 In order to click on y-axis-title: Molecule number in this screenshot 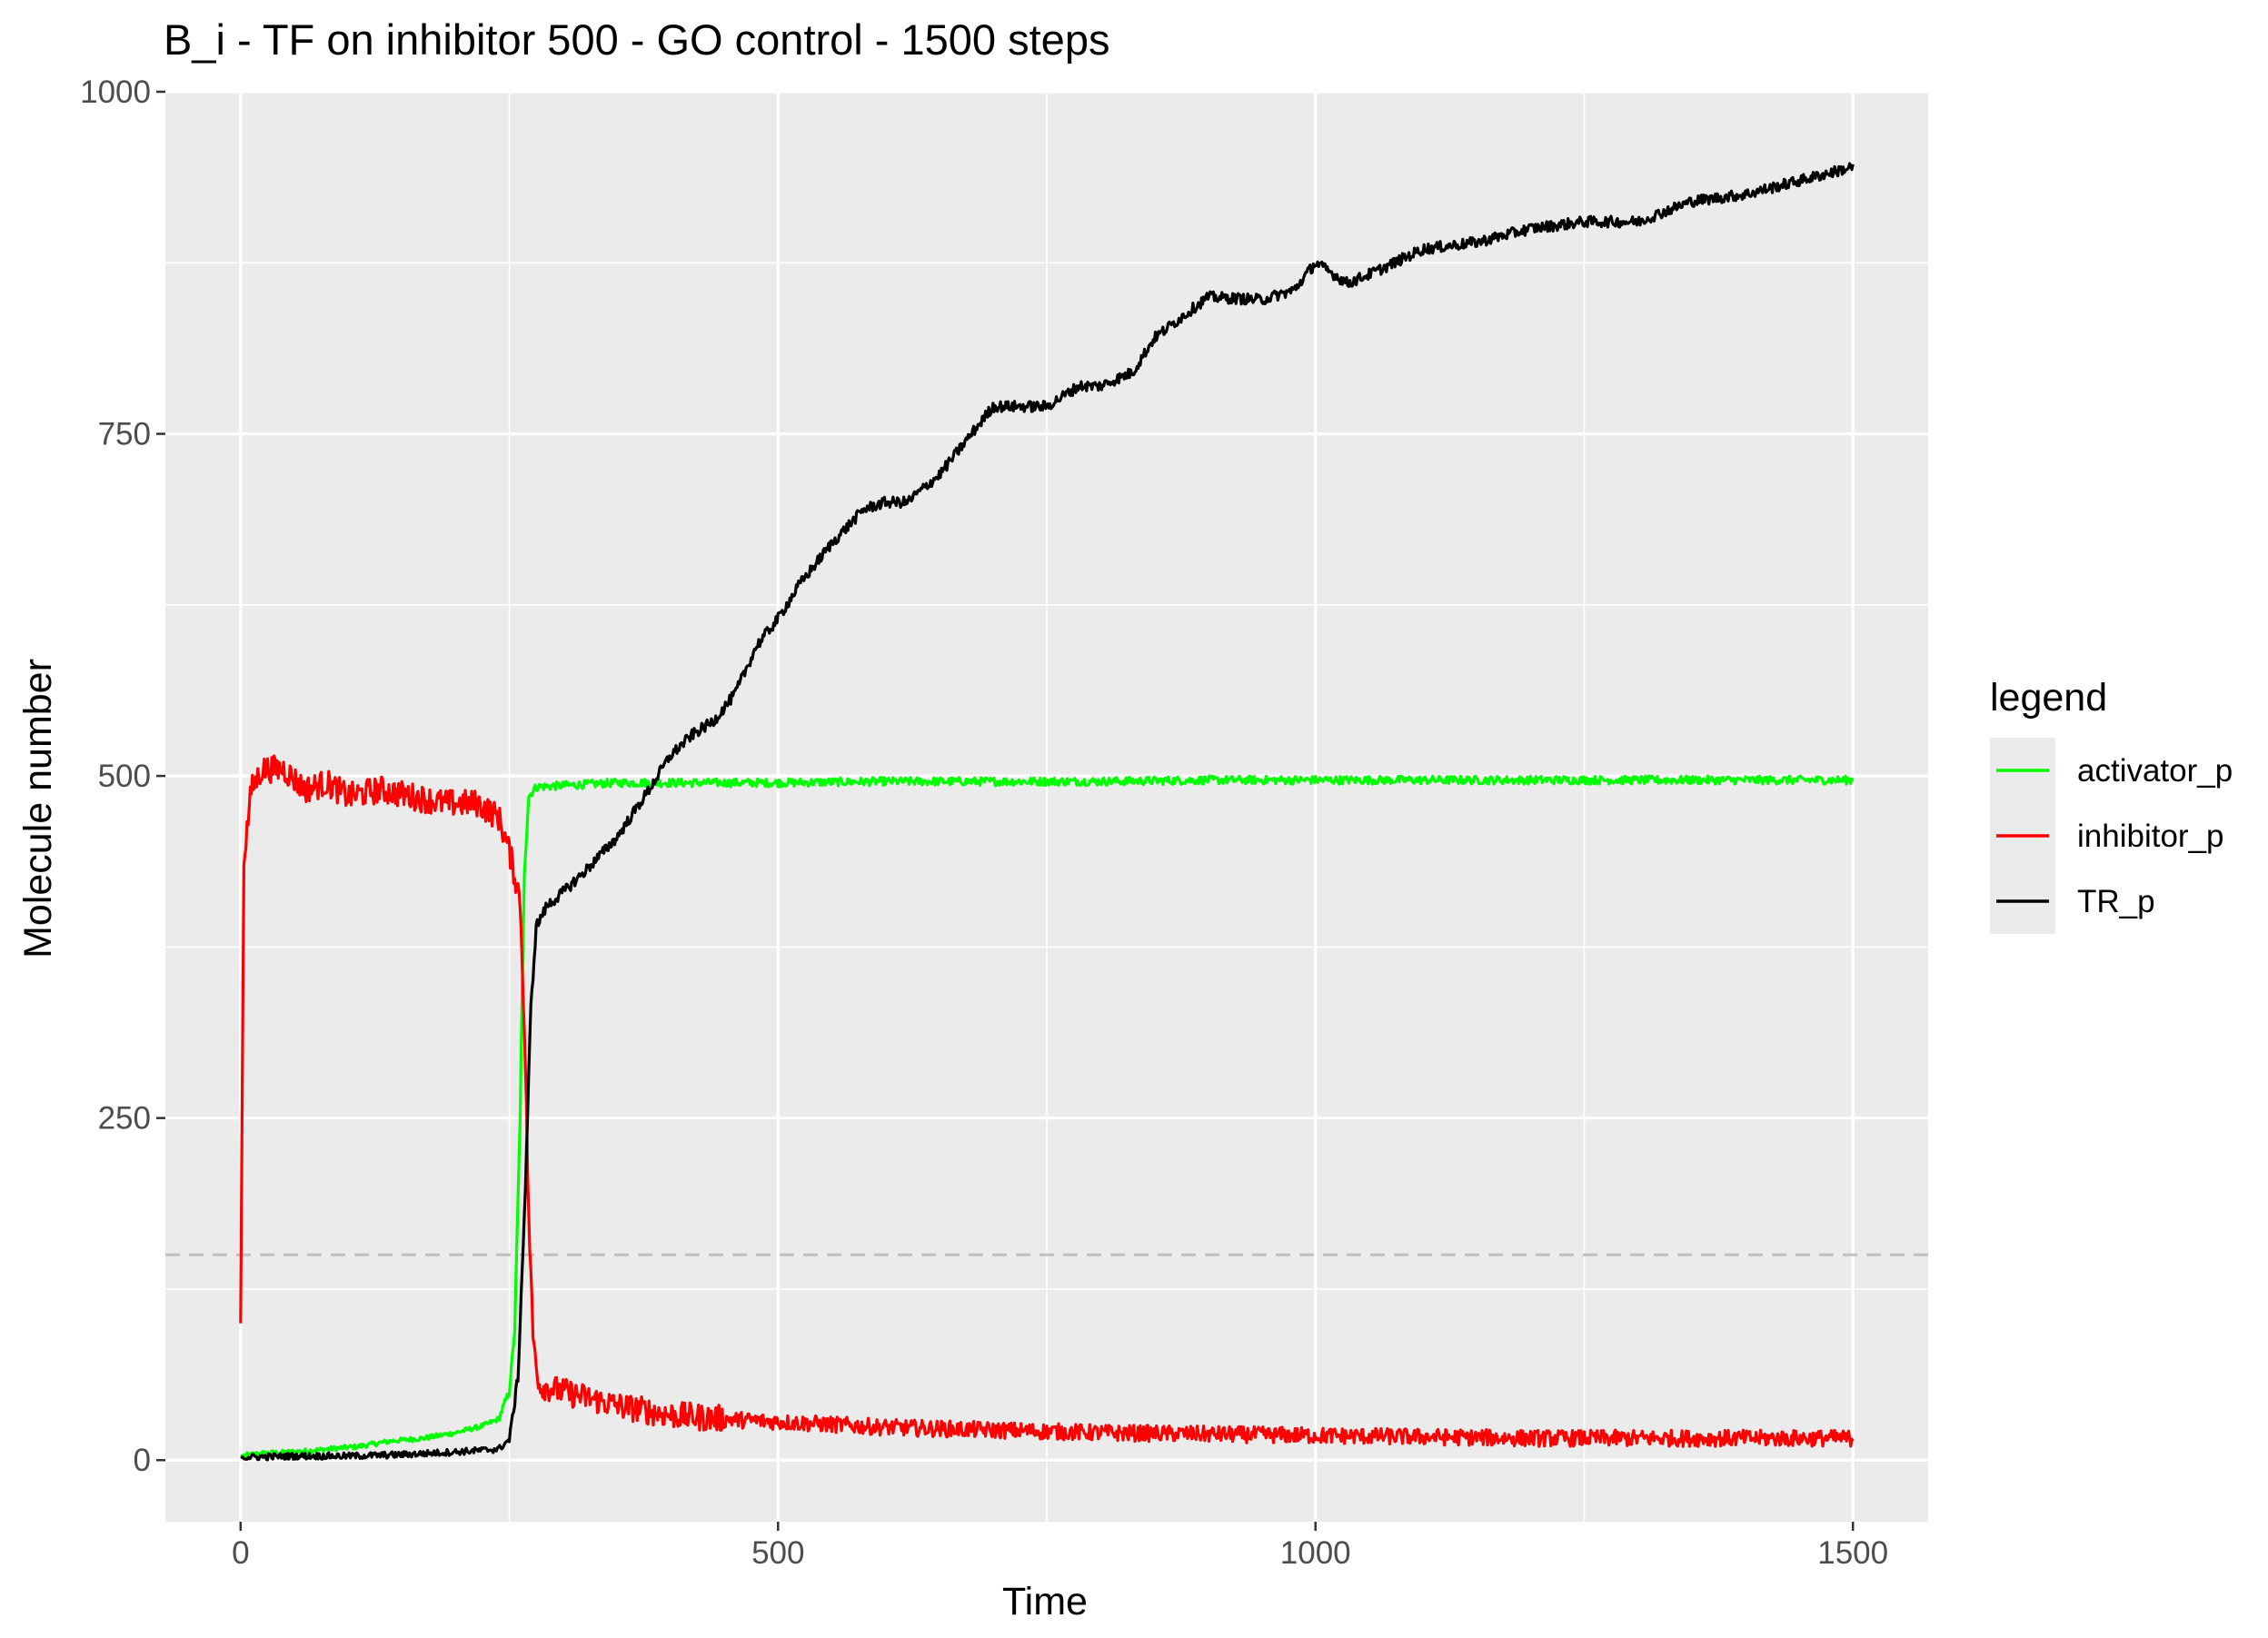, I will do `click(38, 808)`.